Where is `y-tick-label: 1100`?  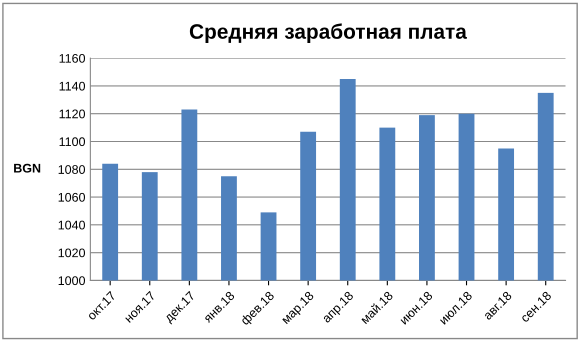
y-tick-label: 1100 is located at coordinates (73, 141).